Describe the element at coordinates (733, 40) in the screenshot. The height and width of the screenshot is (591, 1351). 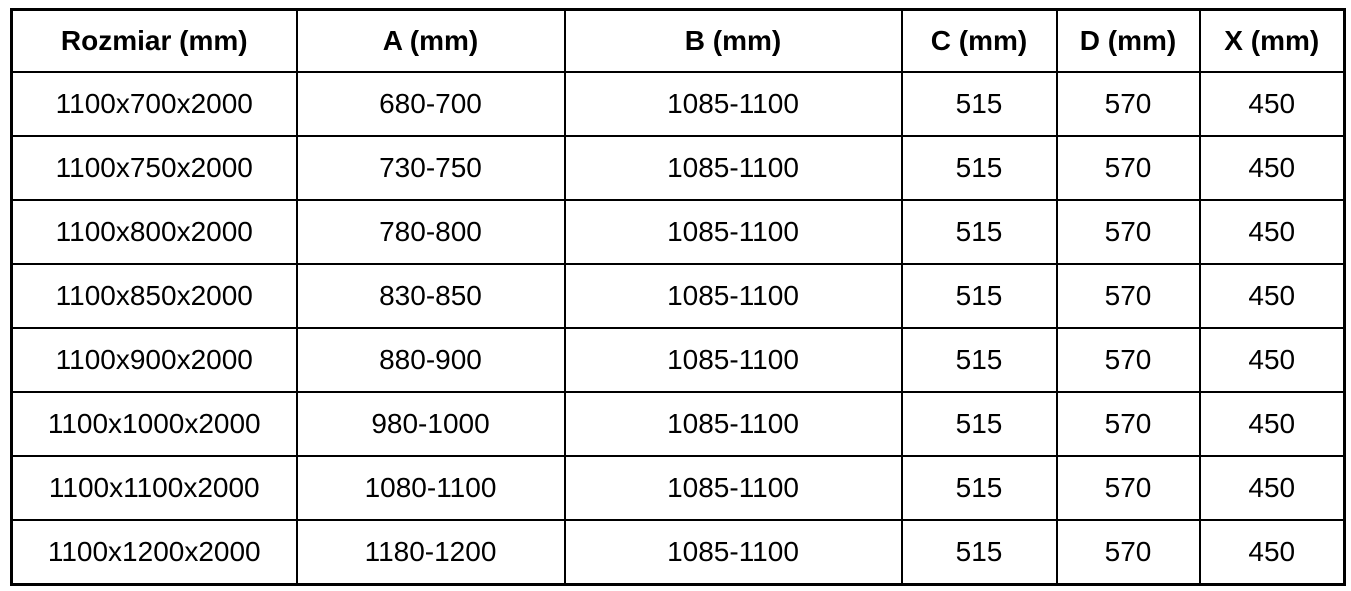
I see `column-header: B (mm)` at that location.